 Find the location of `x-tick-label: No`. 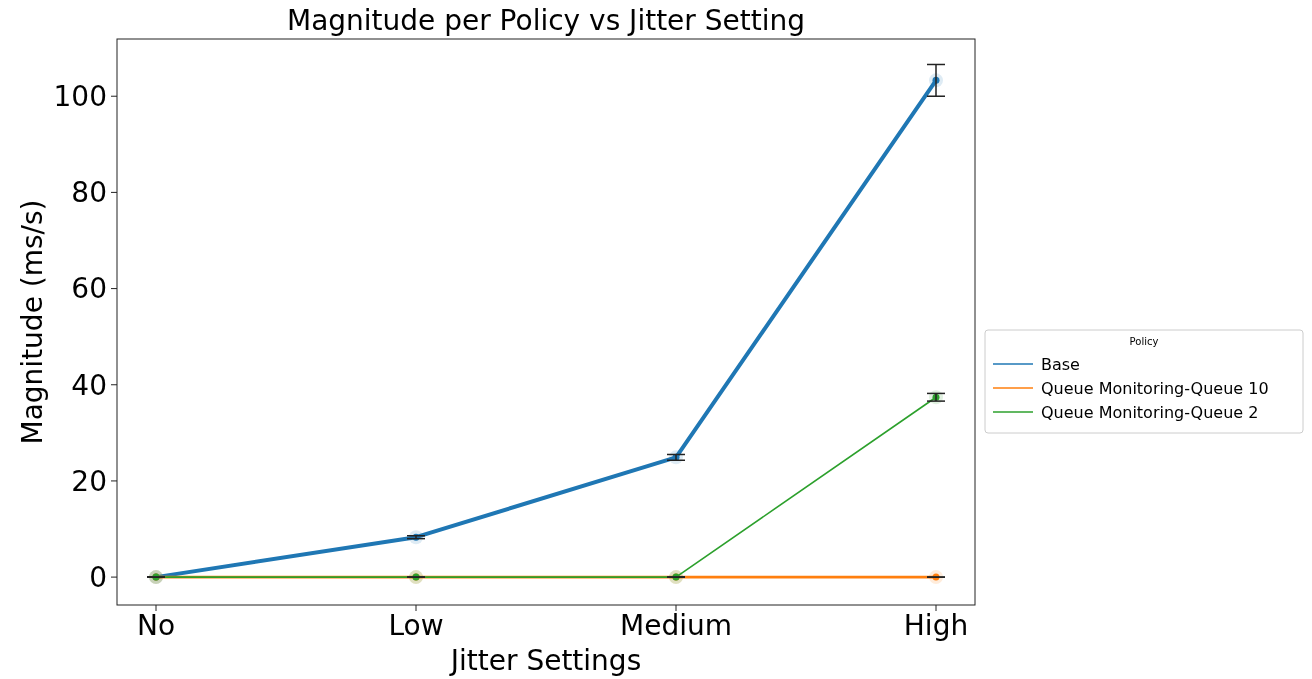

x-tick-label: No is located at coordinates (156, 625).